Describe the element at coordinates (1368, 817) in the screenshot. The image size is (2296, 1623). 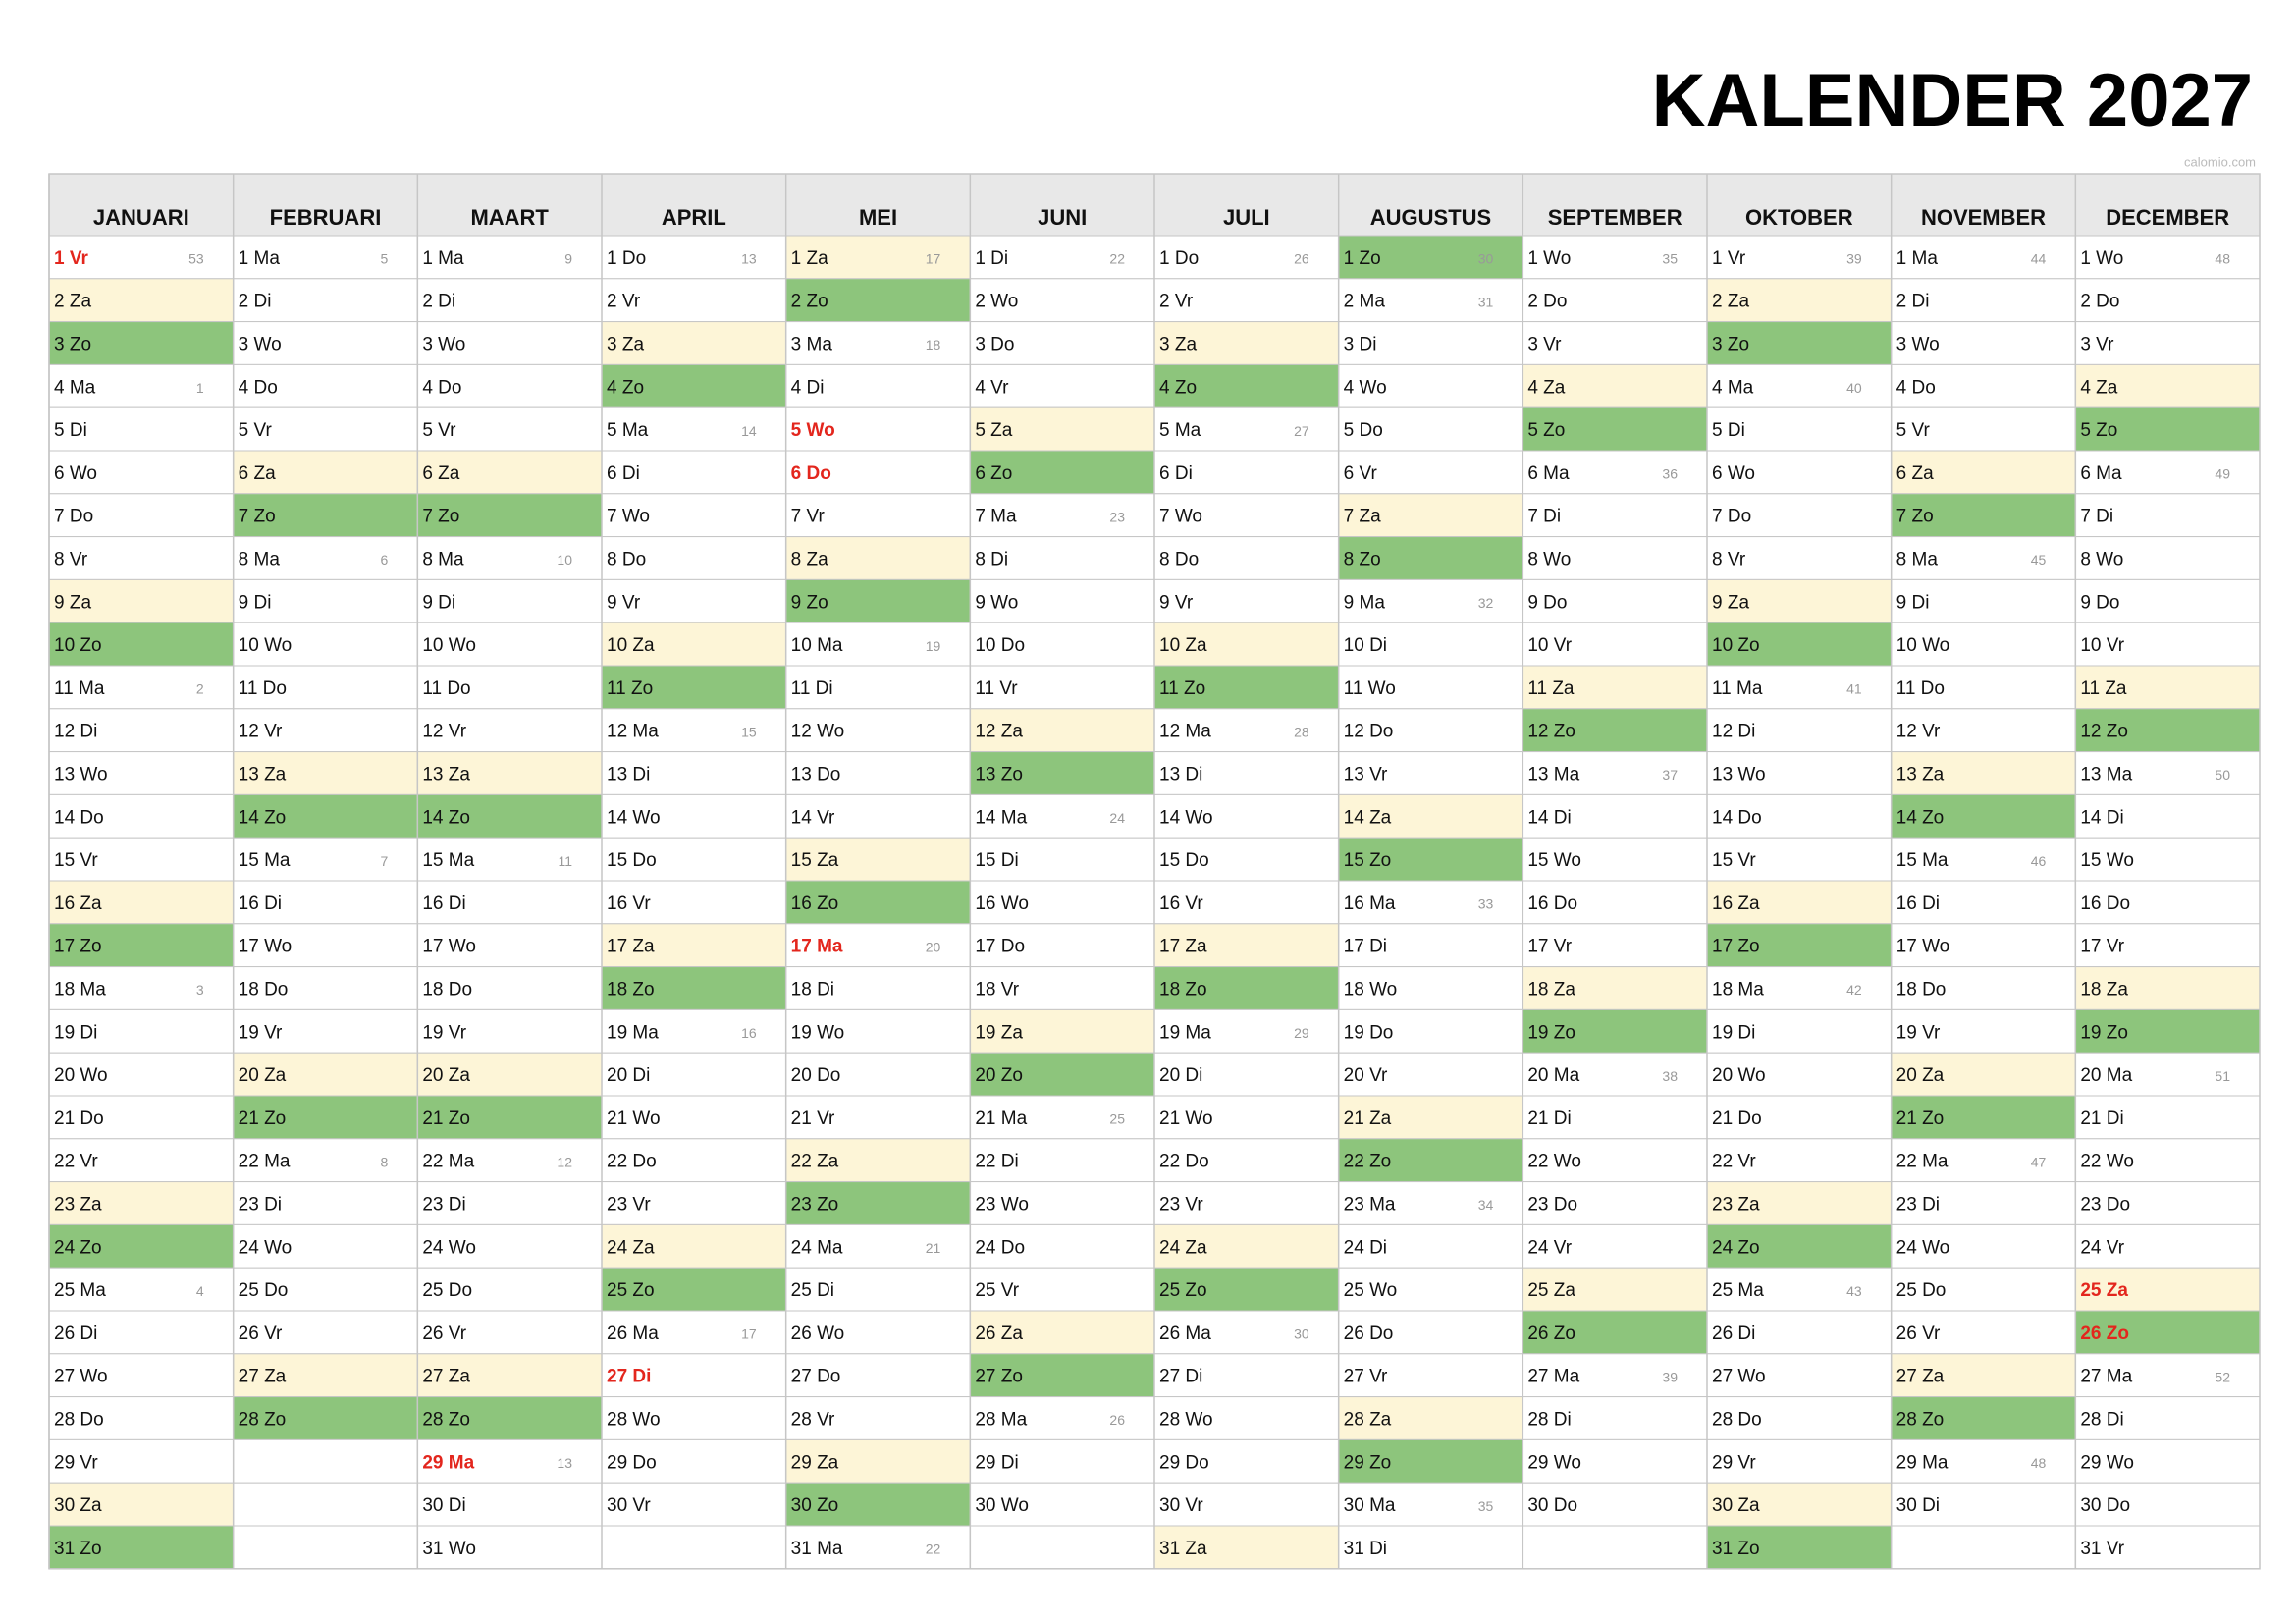
I see `day-label: 14 Za` at that location.